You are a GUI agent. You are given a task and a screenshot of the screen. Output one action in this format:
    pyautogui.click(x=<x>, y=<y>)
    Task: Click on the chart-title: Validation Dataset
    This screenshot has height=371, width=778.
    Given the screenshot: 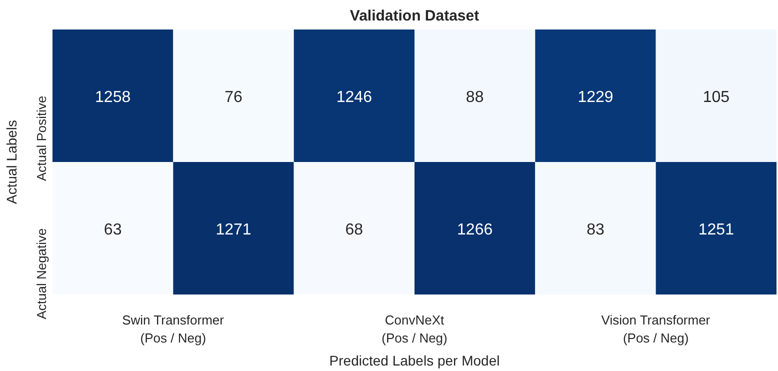 What is the action you would take?
    pyautogui.click(x=415, y=16)
    